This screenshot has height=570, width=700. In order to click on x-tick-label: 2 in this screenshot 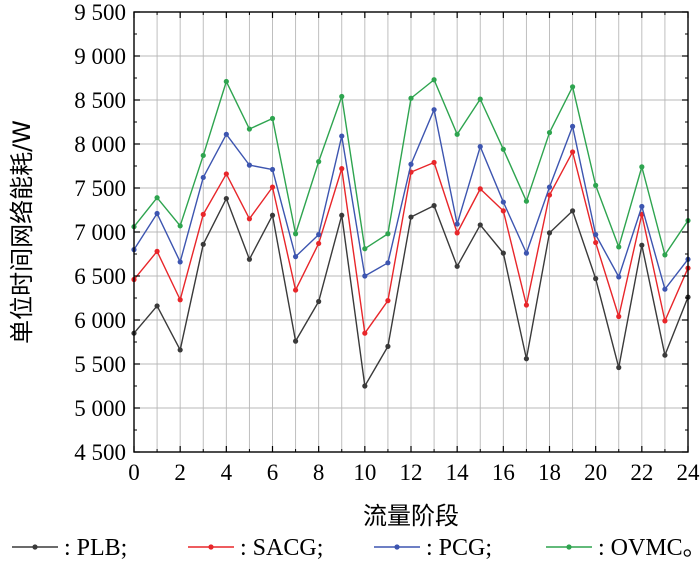, I will do `click(180, 472)`.